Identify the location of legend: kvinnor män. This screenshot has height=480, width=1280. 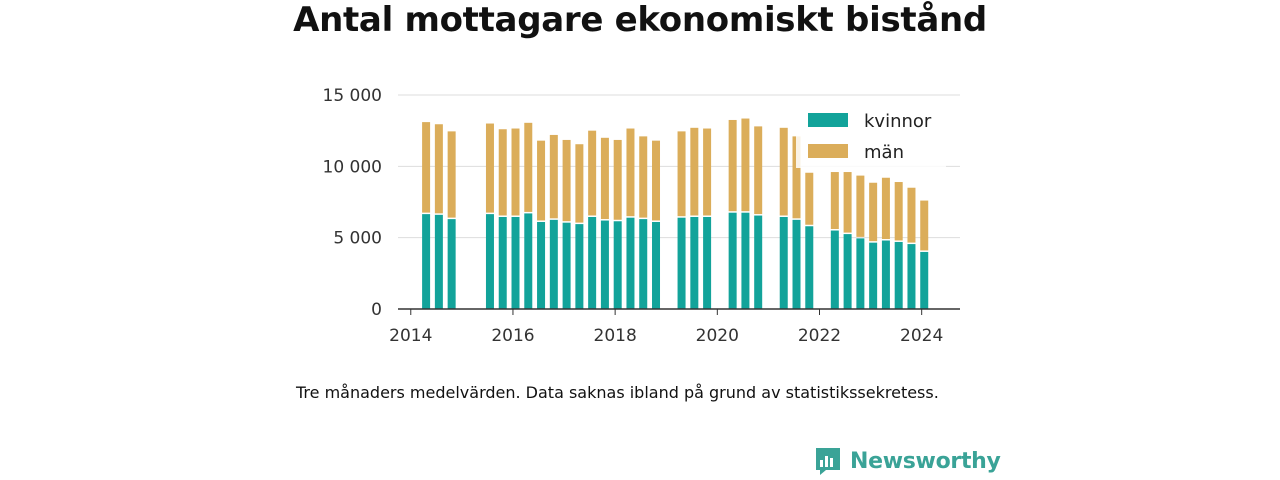
(871, 134).